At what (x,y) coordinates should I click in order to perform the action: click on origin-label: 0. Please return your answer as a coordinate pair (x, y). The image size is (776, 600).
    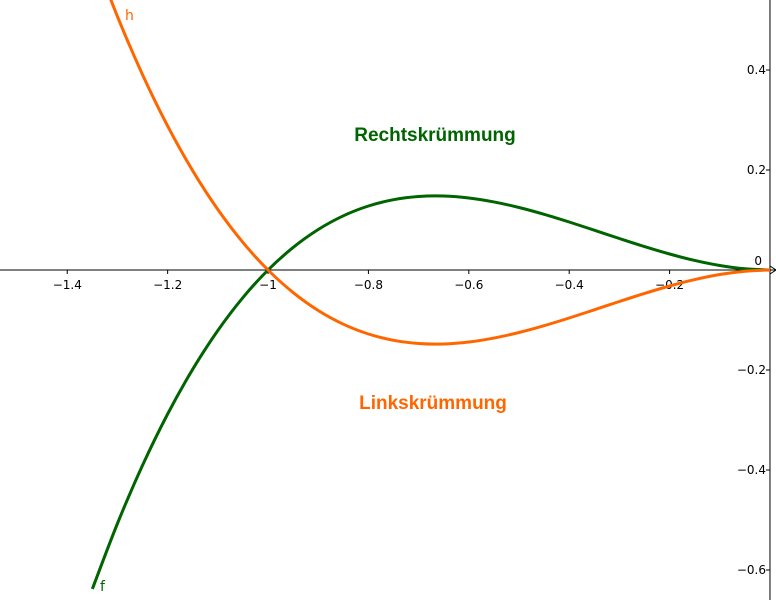
    Looking at the image, I should click on (758, 261).